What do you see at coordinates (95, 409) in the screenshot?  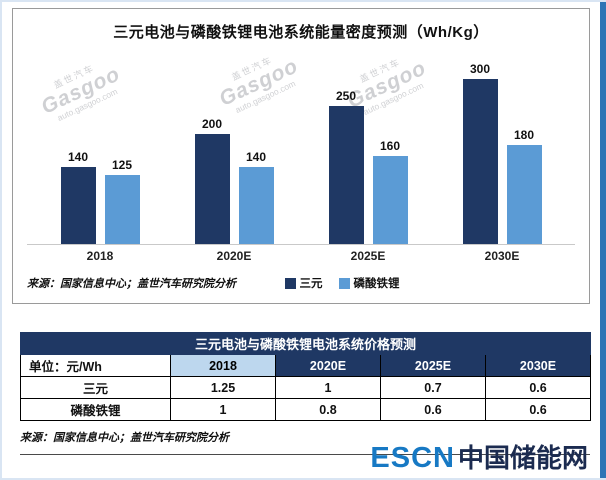 I see `row-label: 磷酸铁锂` at bounding box center [95, 409].